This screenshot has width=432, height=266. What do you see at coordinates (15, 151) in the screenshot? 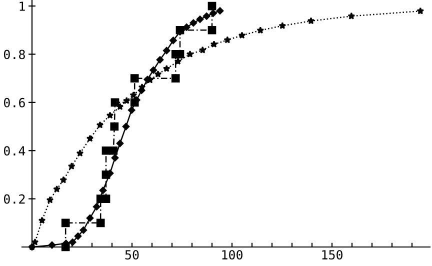
I see `y-tick-label: 0.4` at bounding box center [15, 151].